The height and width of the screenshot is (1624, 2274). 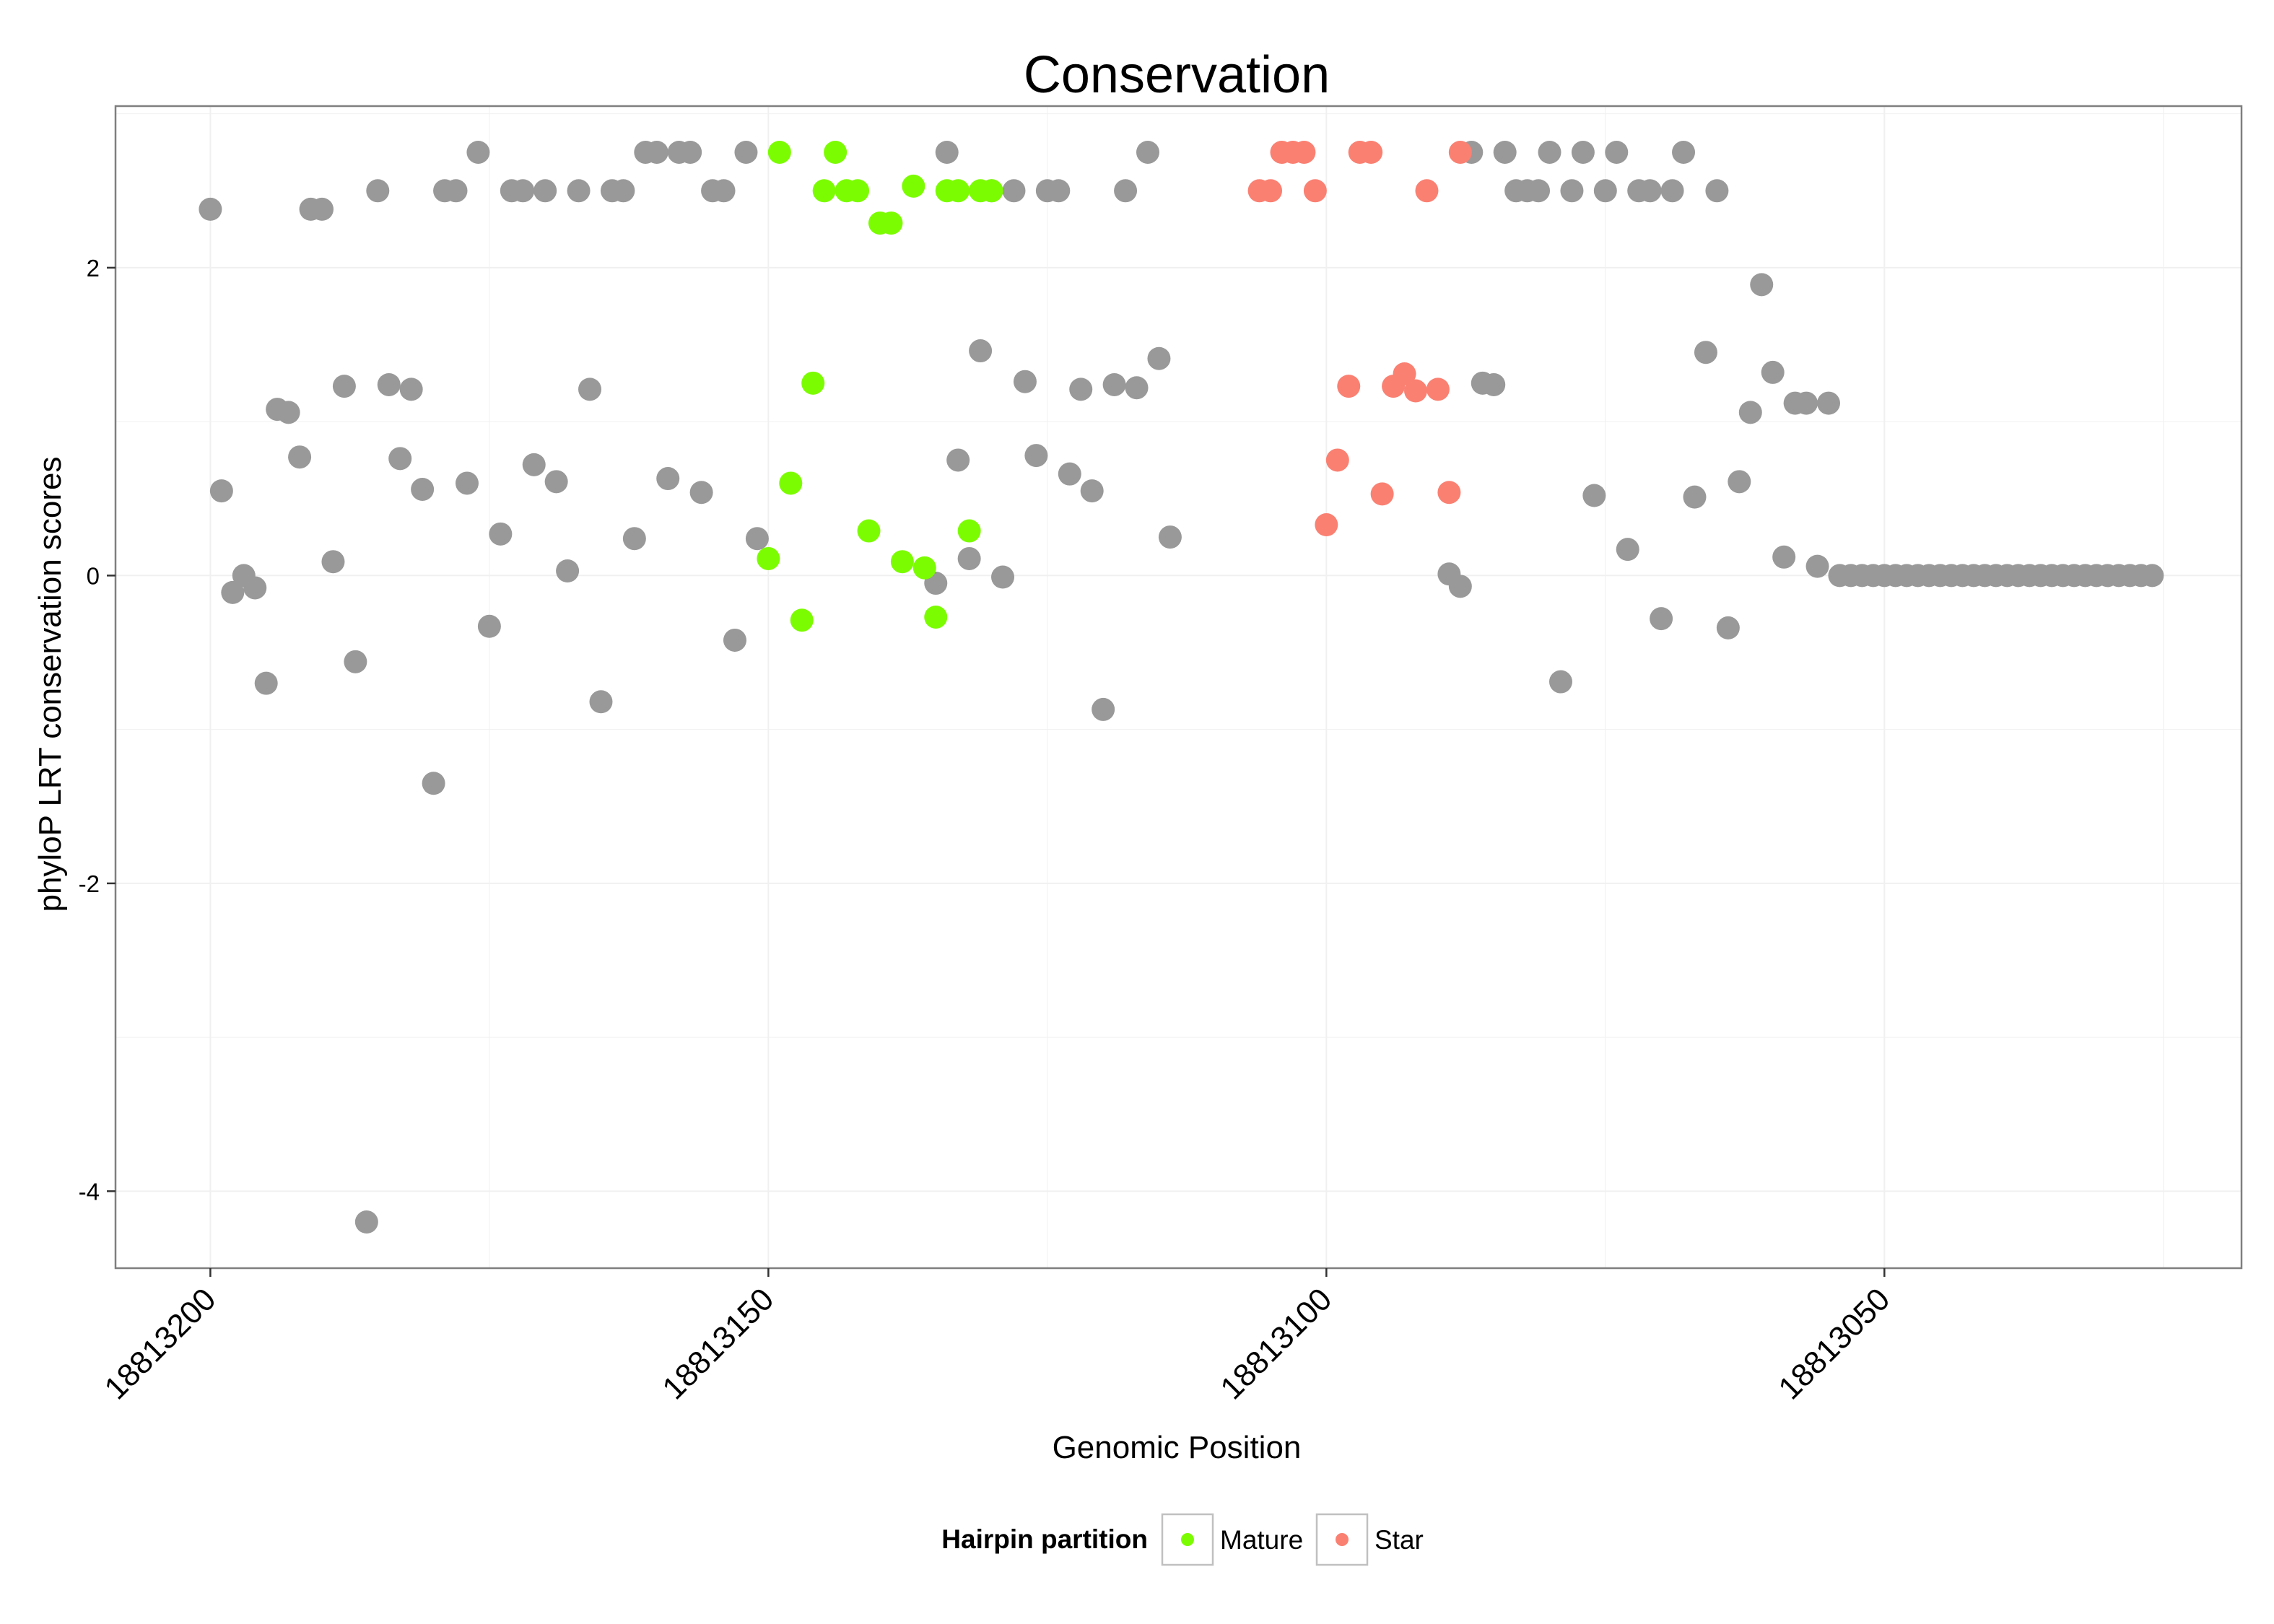 I want to click on legend-swatch-mature, so click(x=1187, y=1539).